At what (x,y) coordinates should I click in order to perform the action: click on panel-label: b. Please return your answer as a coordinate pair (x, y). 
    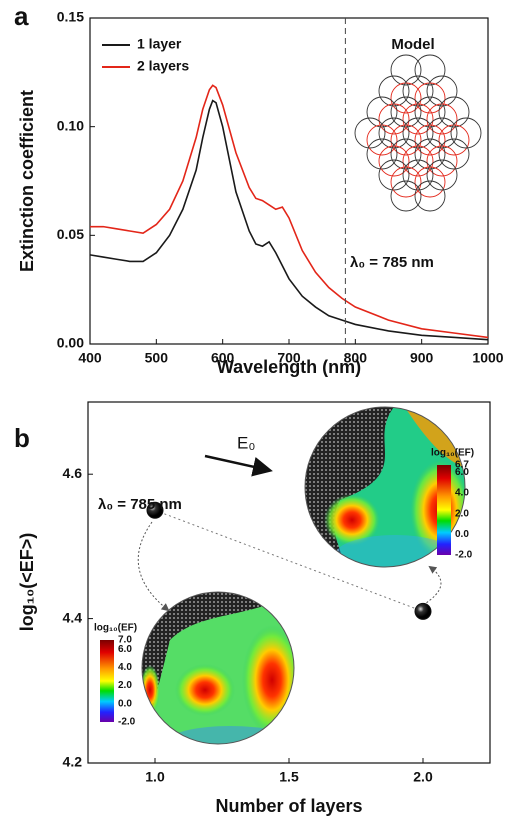
    Looking at the image, I should click on (22, 438).